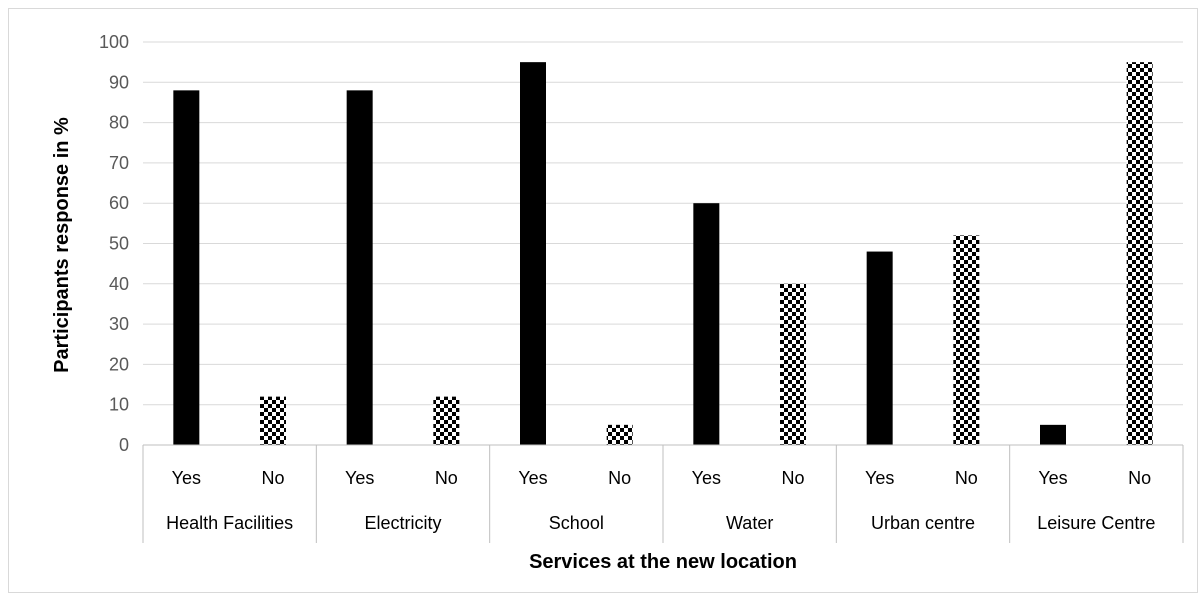  I want to click on y-tick-label: 20, so click(119, 364).